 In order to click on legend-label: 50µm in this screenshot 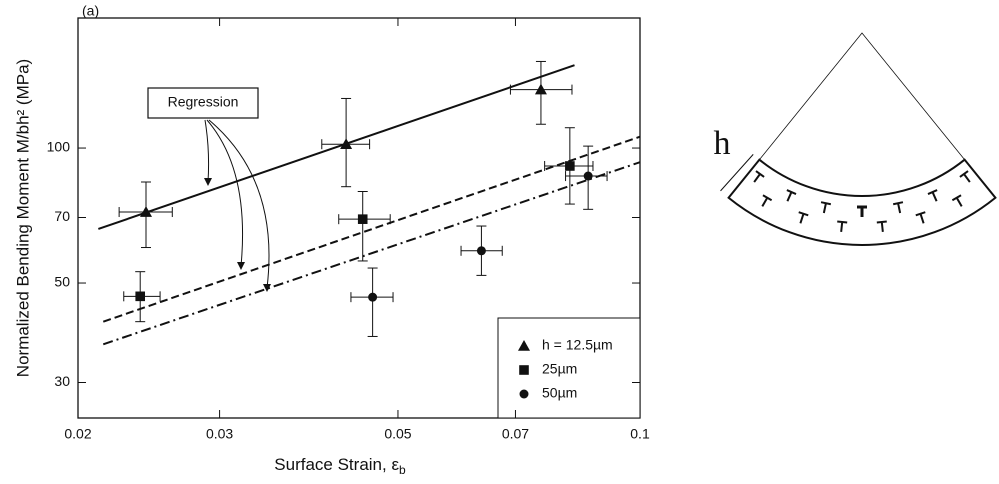, I will do `click(559, 393)`.